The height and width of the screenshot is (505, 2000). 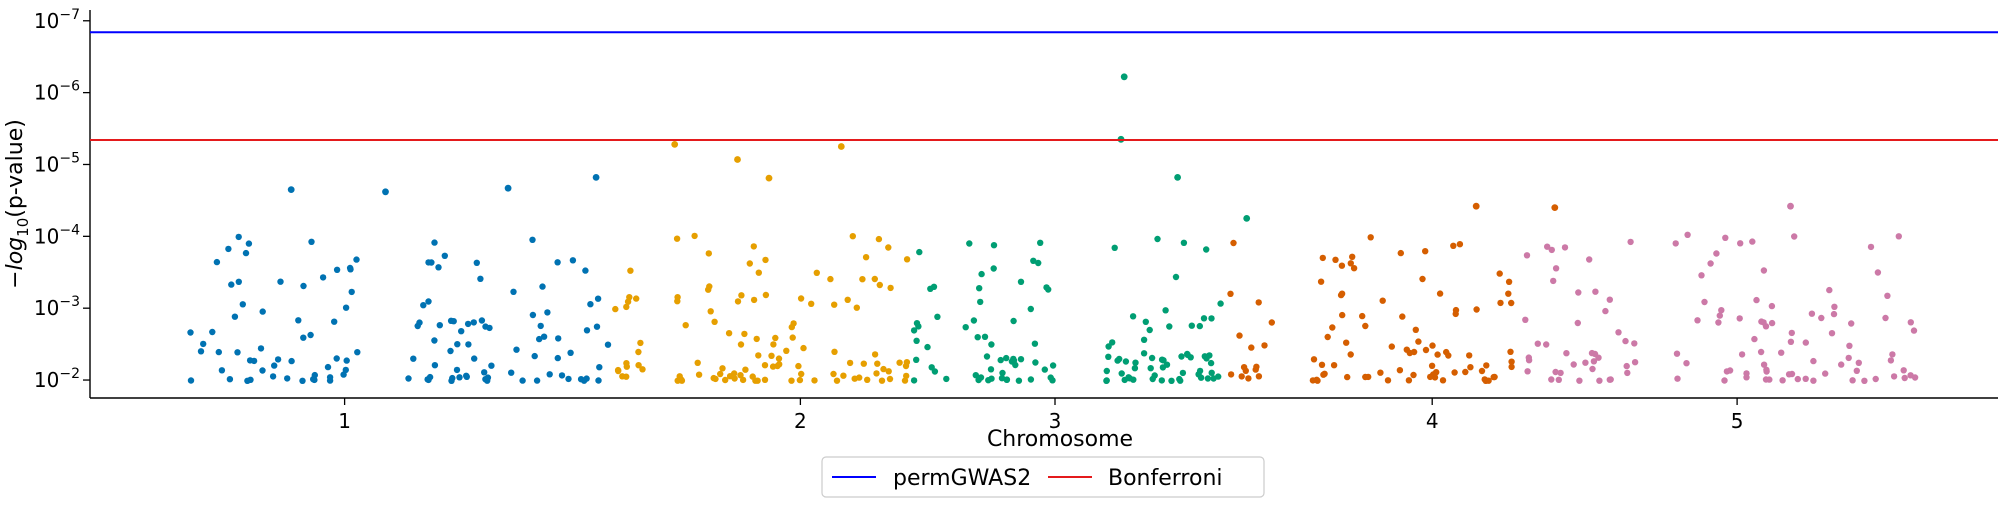 I want to click on y-tick-label: 10⁻⁴, so click(x=57, y=235).